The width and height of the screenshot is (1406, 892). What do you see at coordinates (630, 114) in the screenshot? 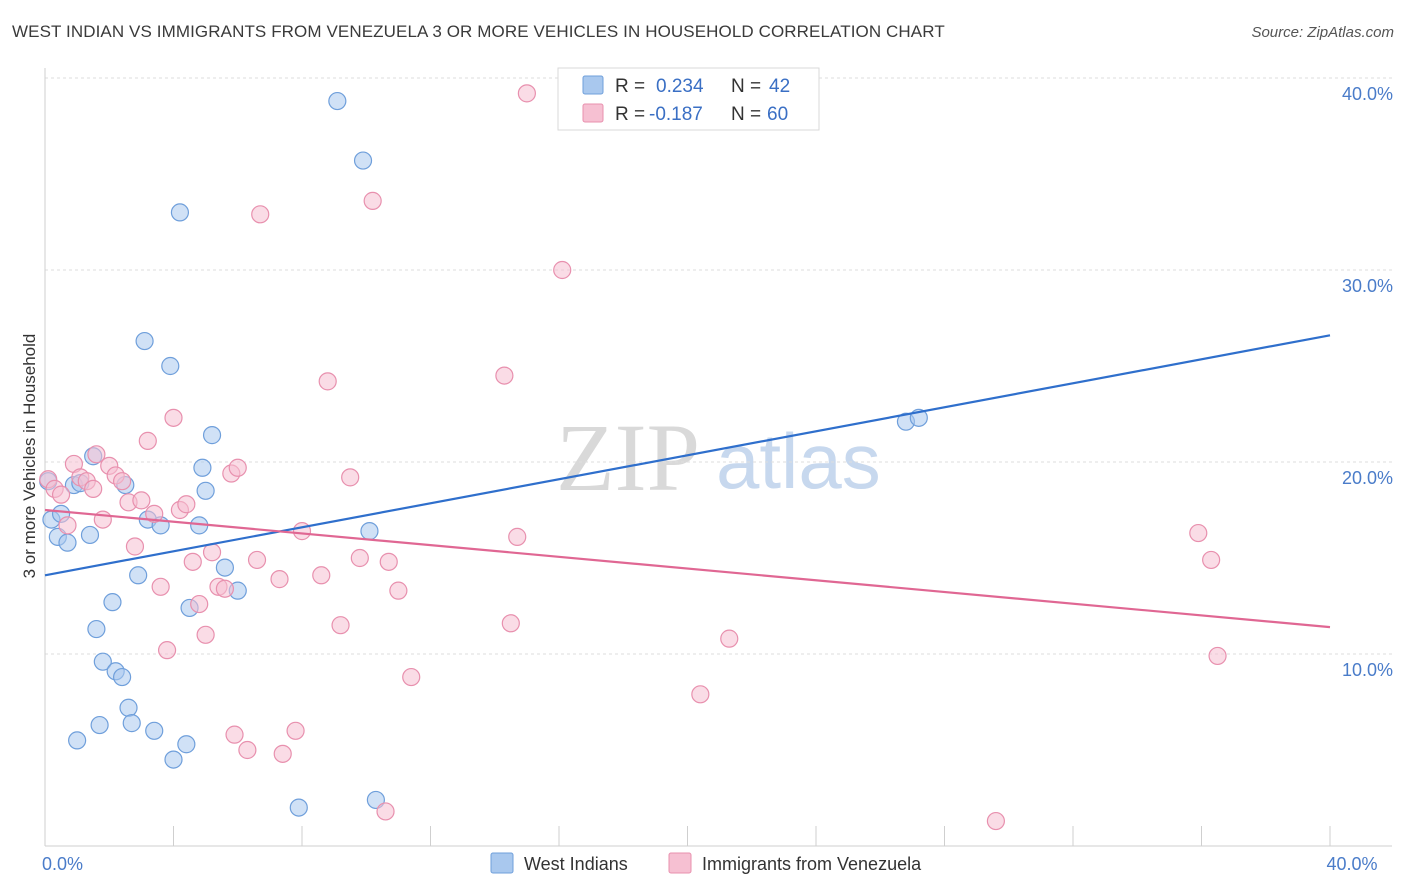
I see `legend-r-label-1: R =` at bounding box center [630, 114].